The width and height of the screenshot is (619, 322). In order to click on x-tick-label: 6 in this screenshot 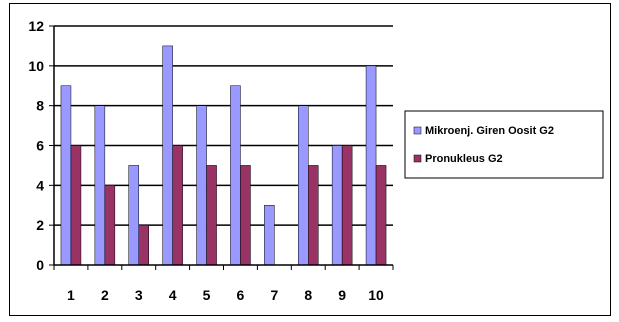, I will do `click(241, 295)`.